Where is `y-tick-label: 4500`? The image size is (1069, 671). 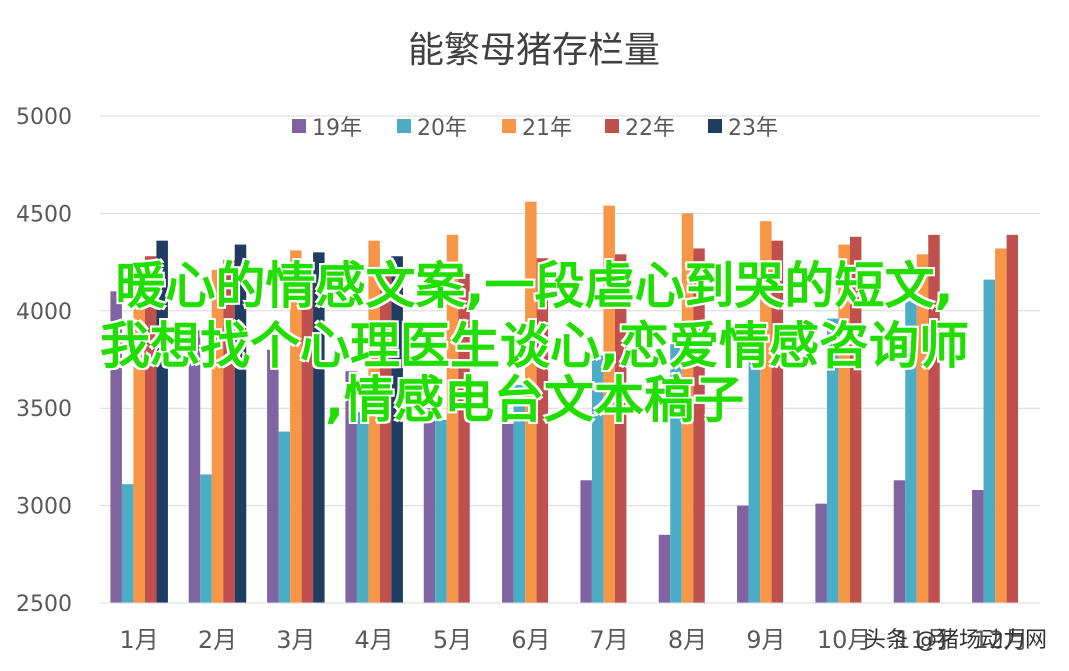 y-tick-label: 4500 is located at coordinates (44, 214).